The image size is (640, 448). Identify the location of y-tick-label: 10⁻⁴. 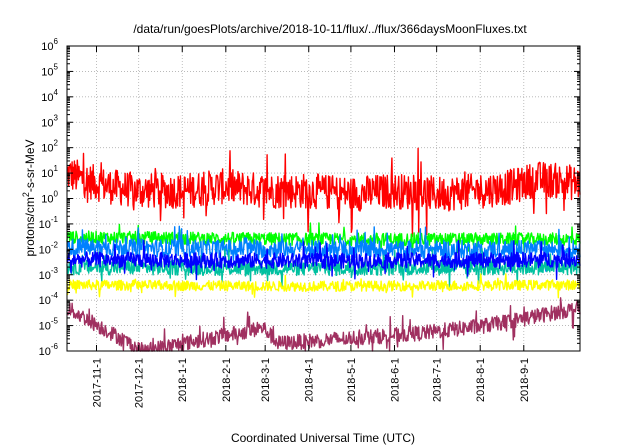
(49, 299).